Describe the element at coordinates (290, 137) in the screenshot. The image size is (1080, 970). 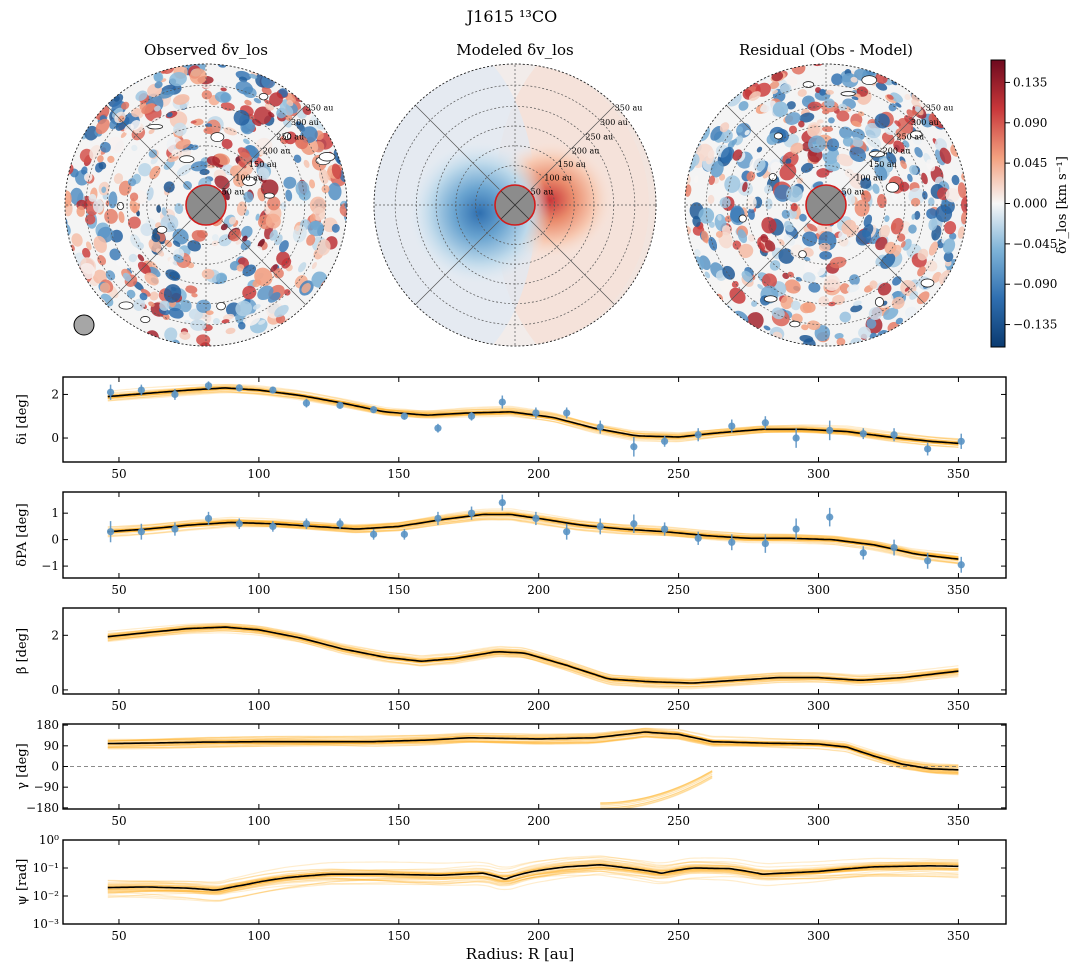
I see `ring-label: 250 au` at that location.